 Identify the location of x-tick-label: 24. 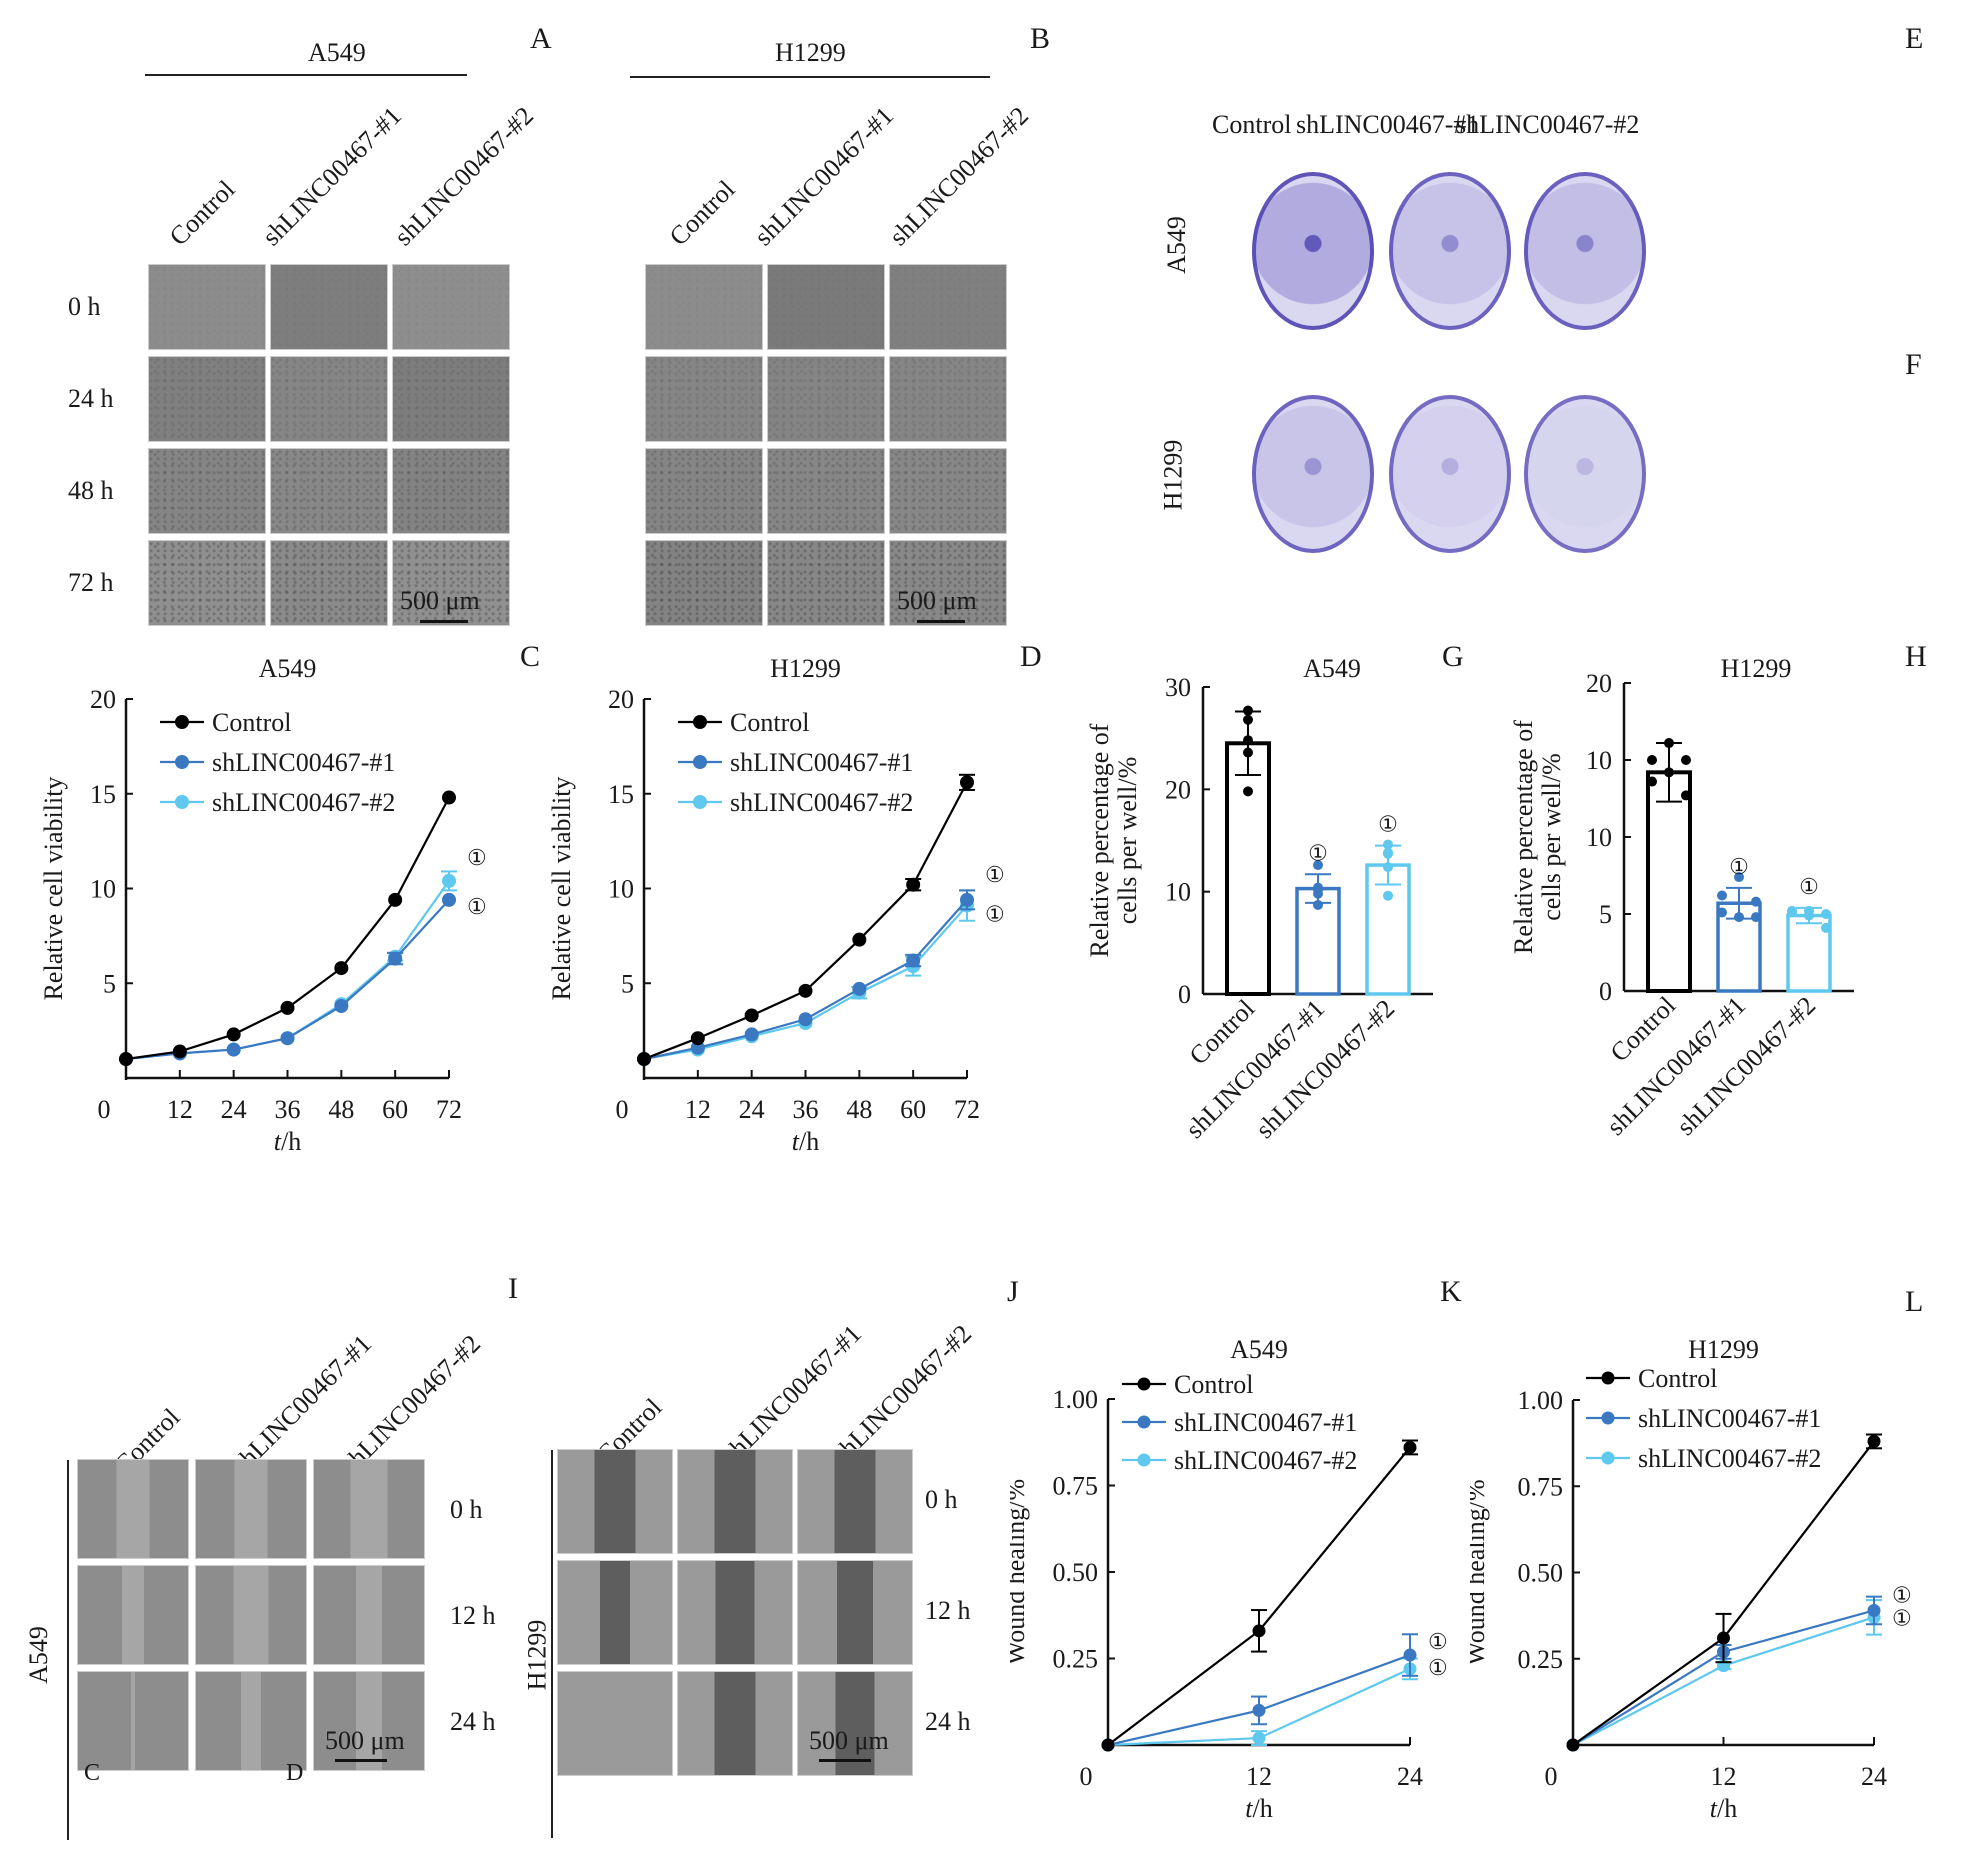
(1874, 1776).